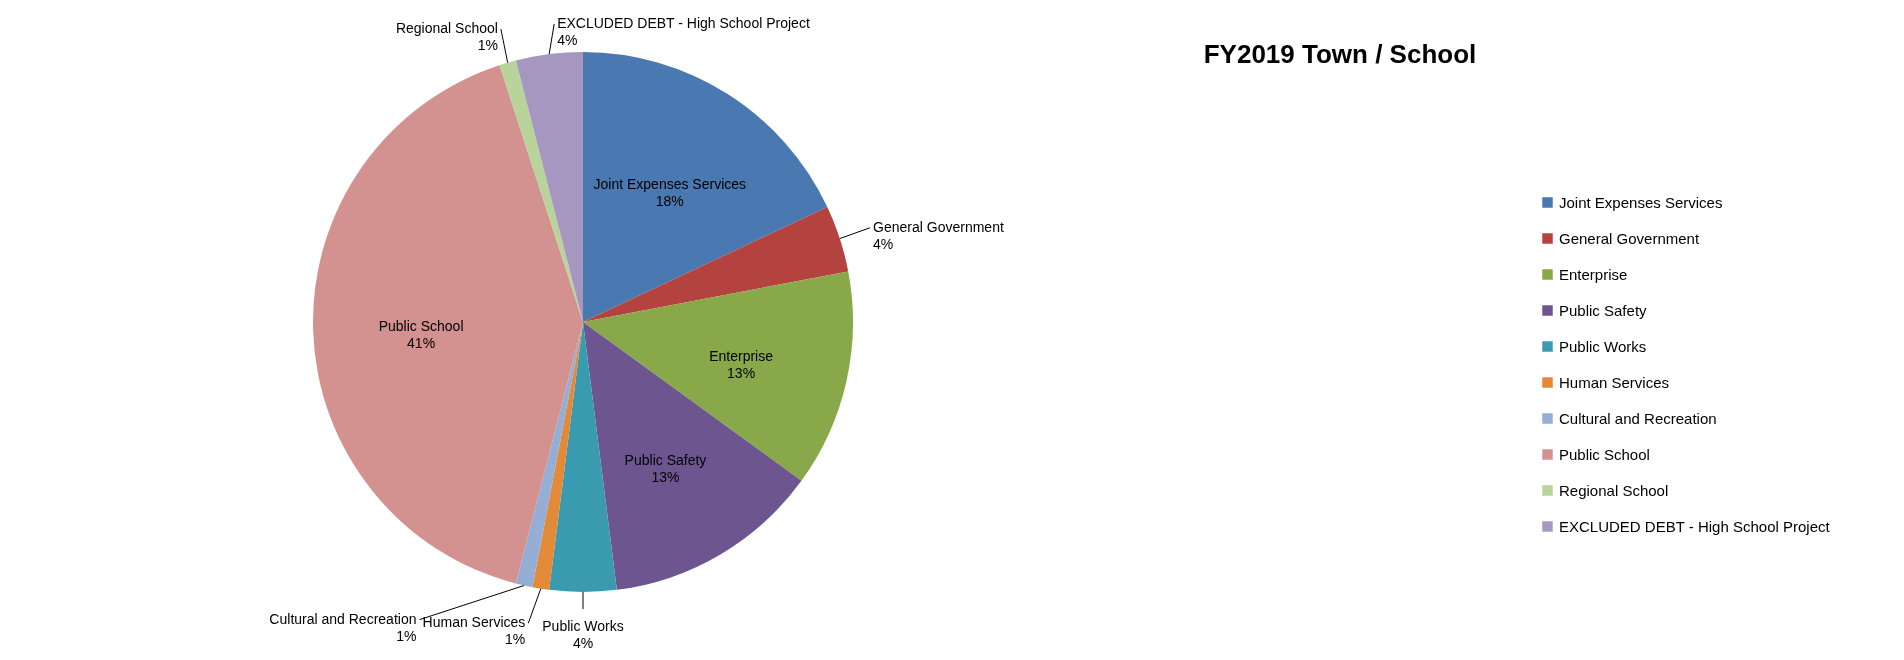 Image resolution: width=1904 pixels, height=660 pixels. I want to click on slice-label: EXCLUDED DEBT - High School Project, so click(683, 23).